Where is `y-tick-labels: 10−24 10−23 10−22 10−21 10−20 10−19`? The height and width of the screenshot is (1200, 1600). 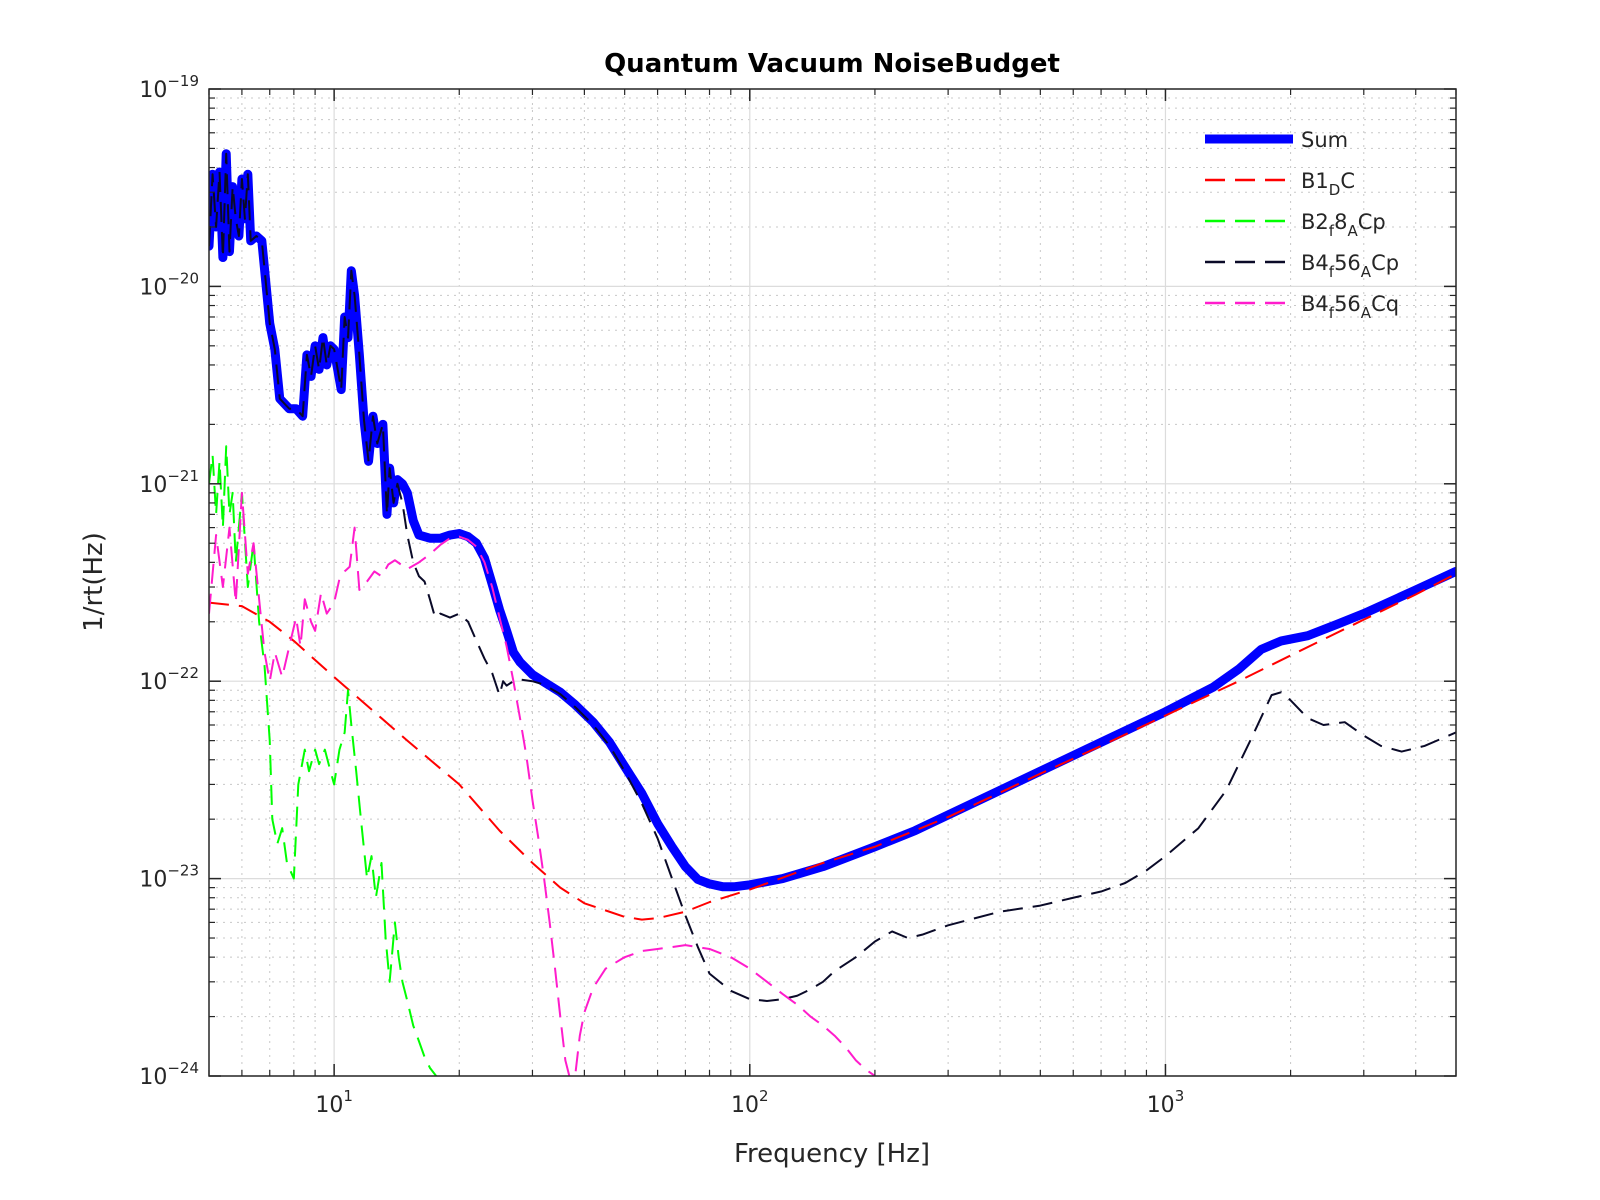
y-tick-labels: 10−24 10−23 10−22 10−21 10−20 10−19 is located at coordinates (169, 581).